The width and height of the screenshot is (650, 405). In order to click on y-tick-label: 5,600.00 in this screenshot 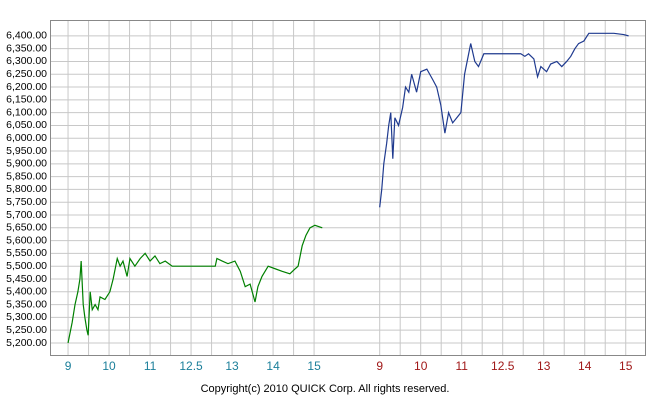, I will do `click(26, 240)`.